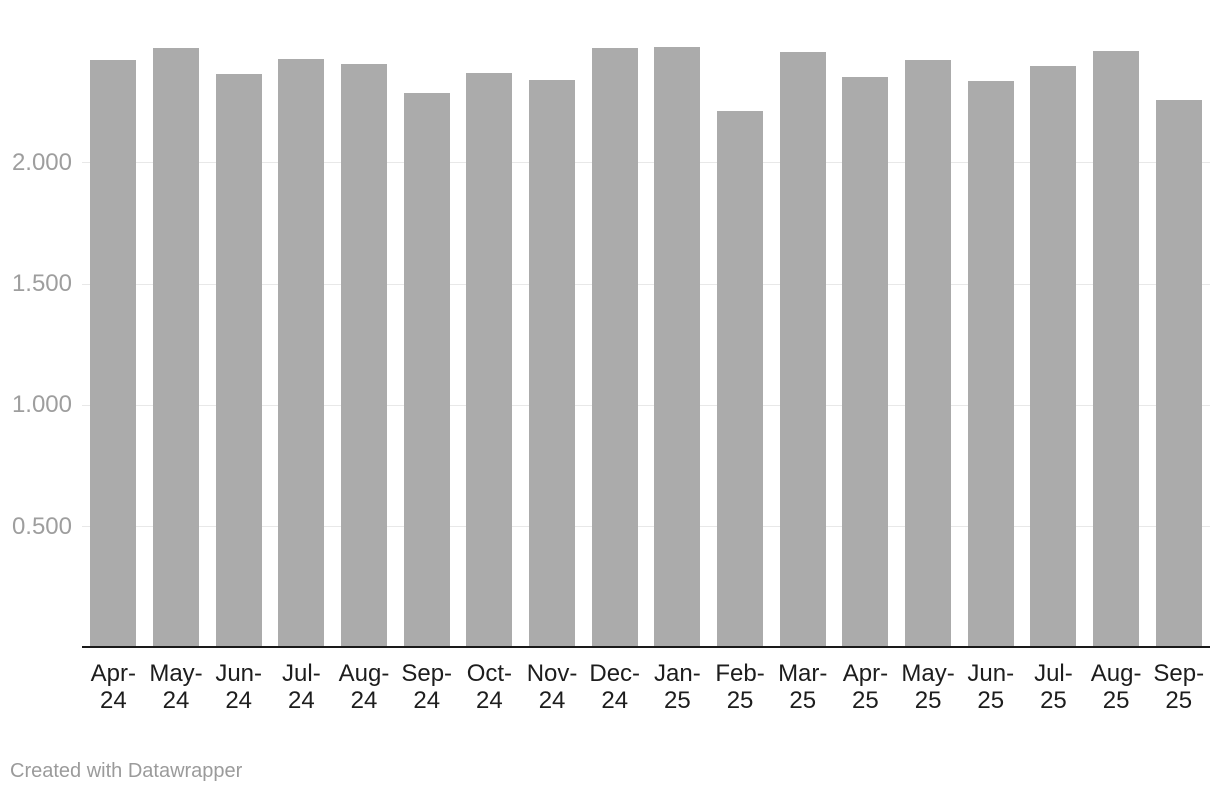 This screenshot has width=1220, height=796. I want to click on x-tick-label-Oct-24: Oct- 24, so click(489, 687).